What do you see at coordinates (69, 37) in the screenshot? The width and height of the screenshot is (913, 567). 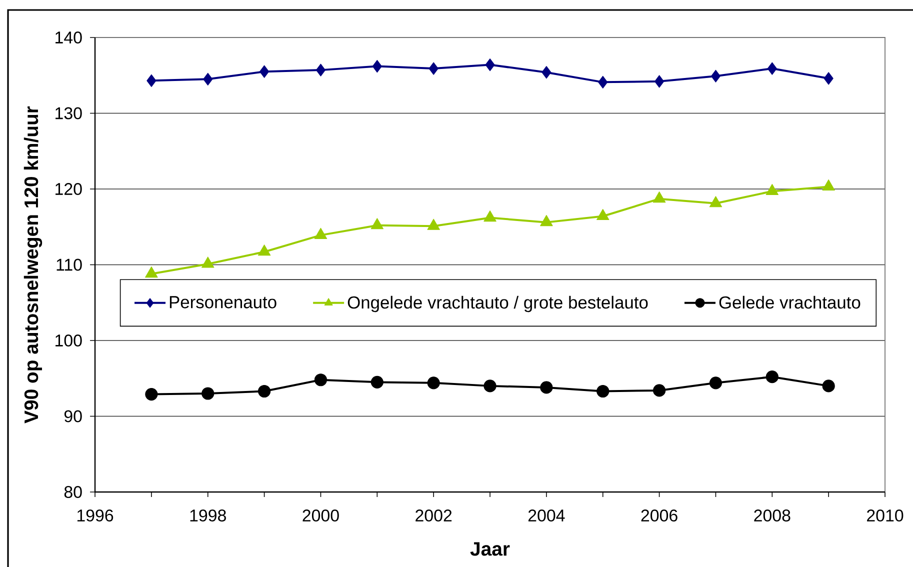 I see `y-tick-label: 140` at bounding box center [69, 37].